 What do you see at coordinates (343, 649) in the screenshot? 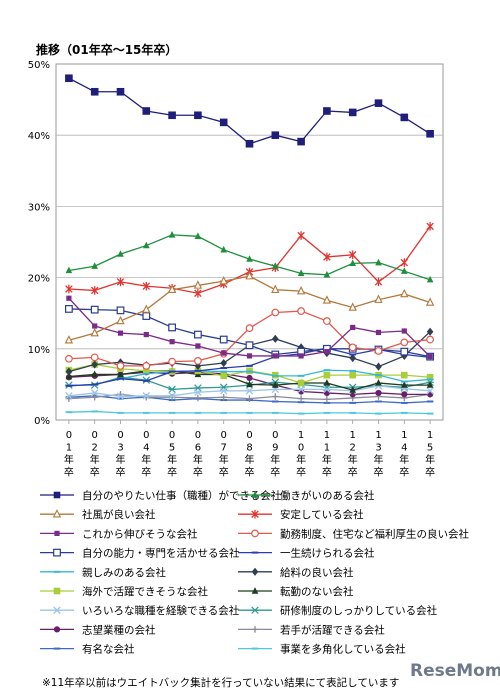
I see `legend-label: 事業を多角化している会社` at bounding box center [343, 649].